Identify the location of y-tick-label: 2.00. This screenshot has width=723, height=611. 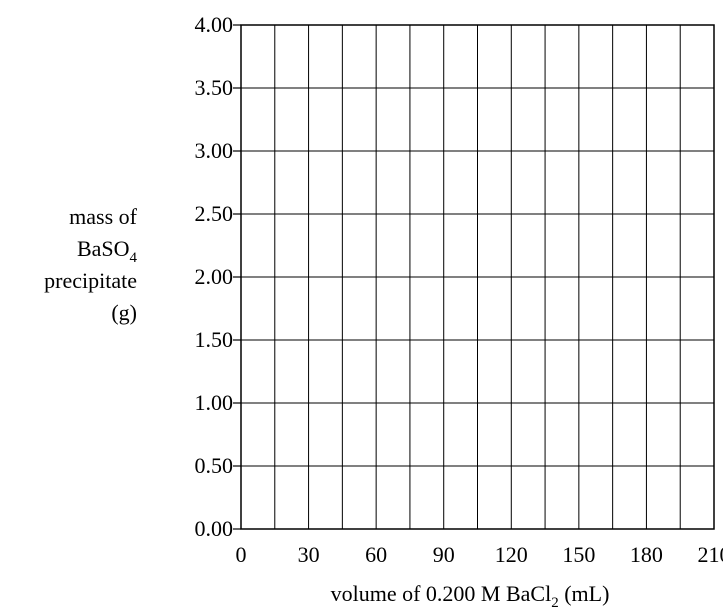
(214, 276).